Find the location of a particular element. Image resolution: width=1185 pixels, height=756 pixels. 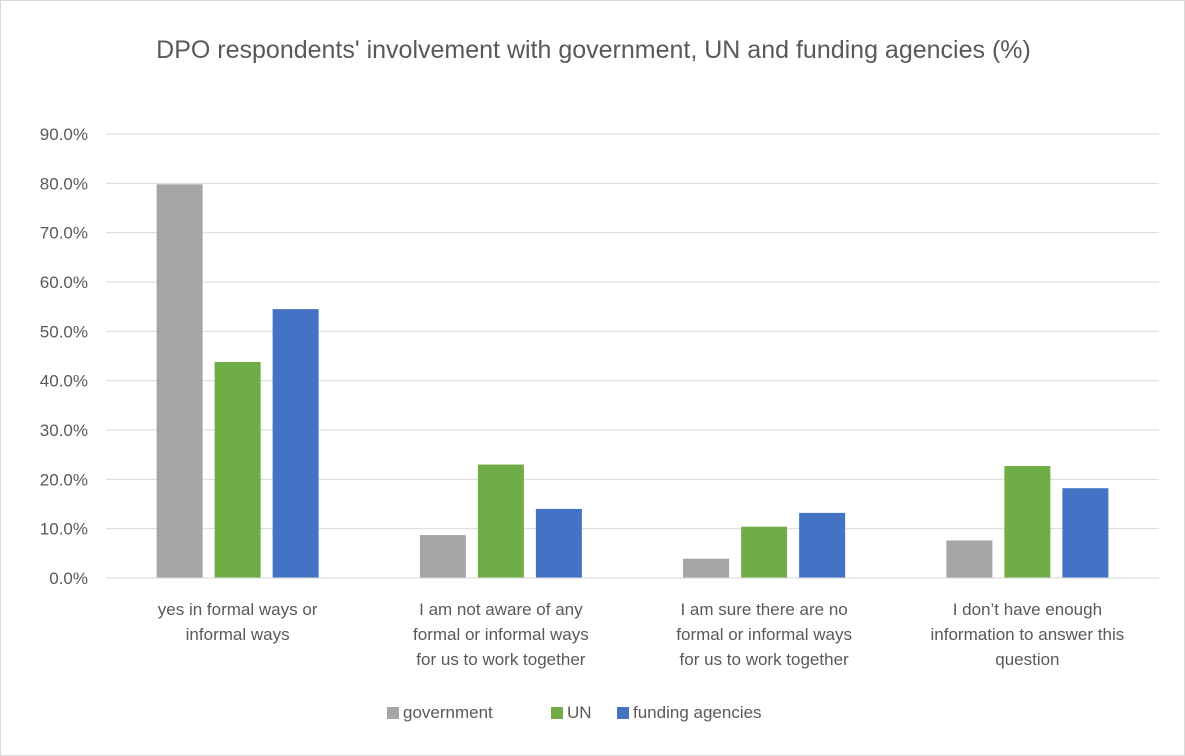

y-tick-label: 0.0% is located at coordinates (68, 578).